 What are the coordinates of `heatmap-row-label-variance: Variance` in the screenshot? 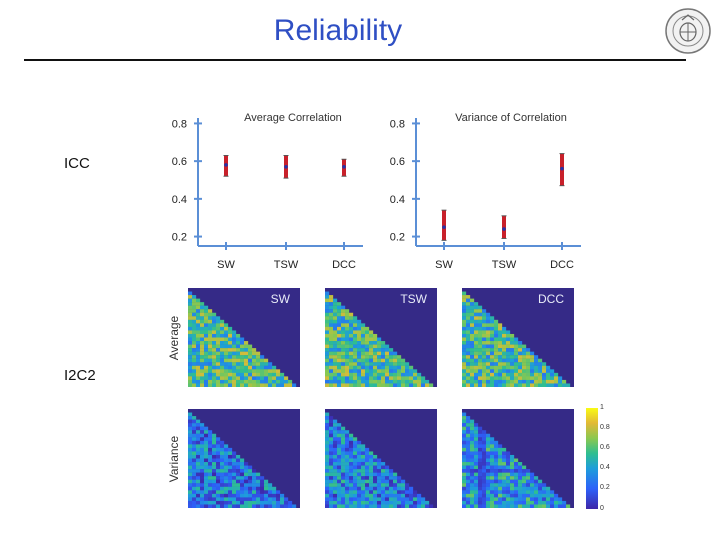 It's located at (174, 459).